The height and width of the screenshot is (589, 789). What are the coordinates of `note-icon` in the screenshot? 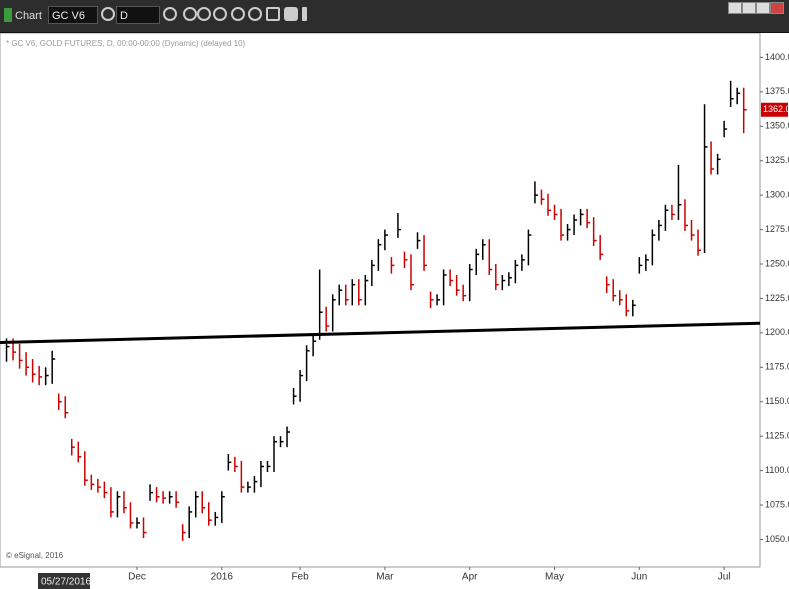 It's located at (273, 14).